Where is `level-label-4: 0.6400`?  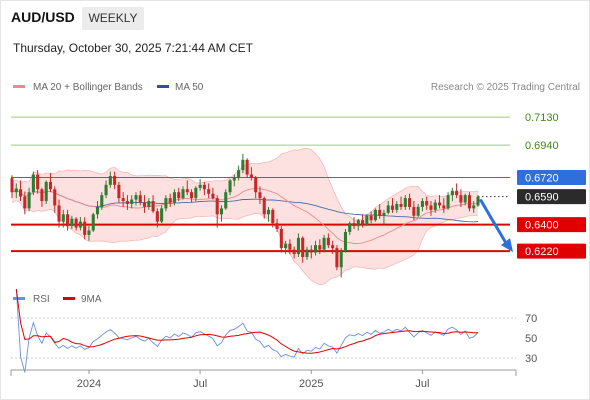 level-label-4: 0.6400 is located at coordinates (542, 226).